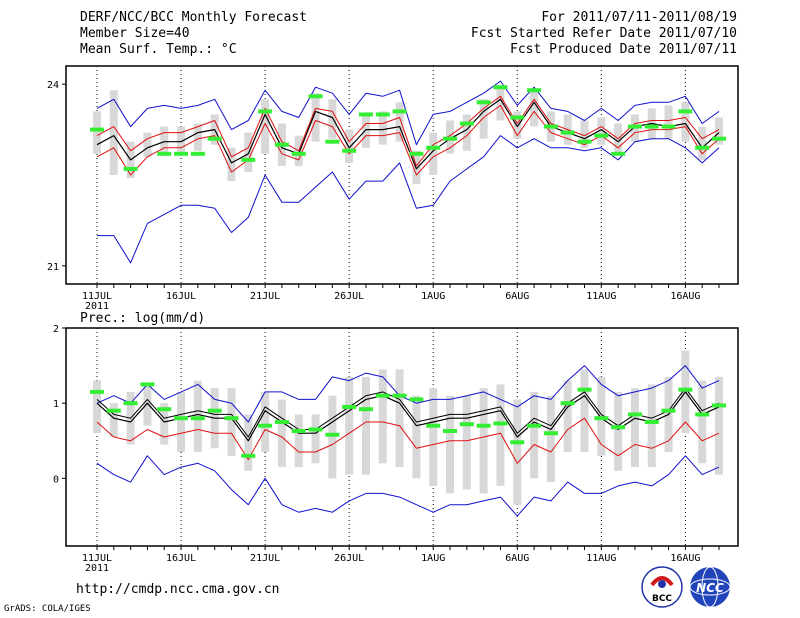 Image resolution: width=800 pixels, height=618 pixels. I want to click on bcc-logo-text: BCC, so click(662, 599).